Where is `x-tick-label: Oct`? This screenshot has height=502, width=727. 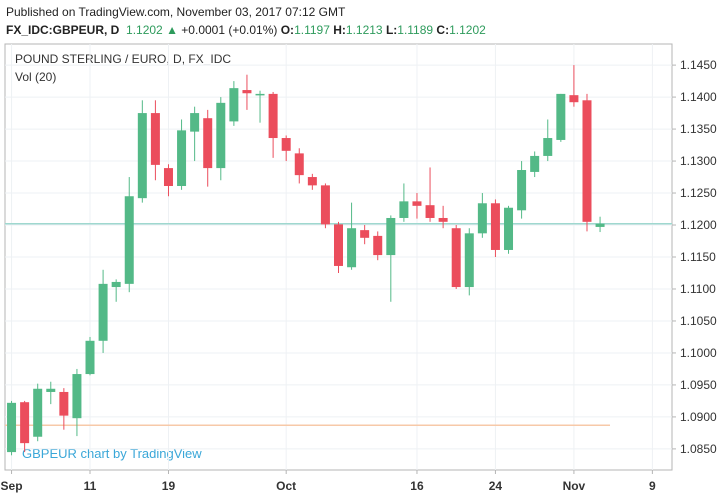
x-tick-label: Oct is located at coordinates (286, 486).